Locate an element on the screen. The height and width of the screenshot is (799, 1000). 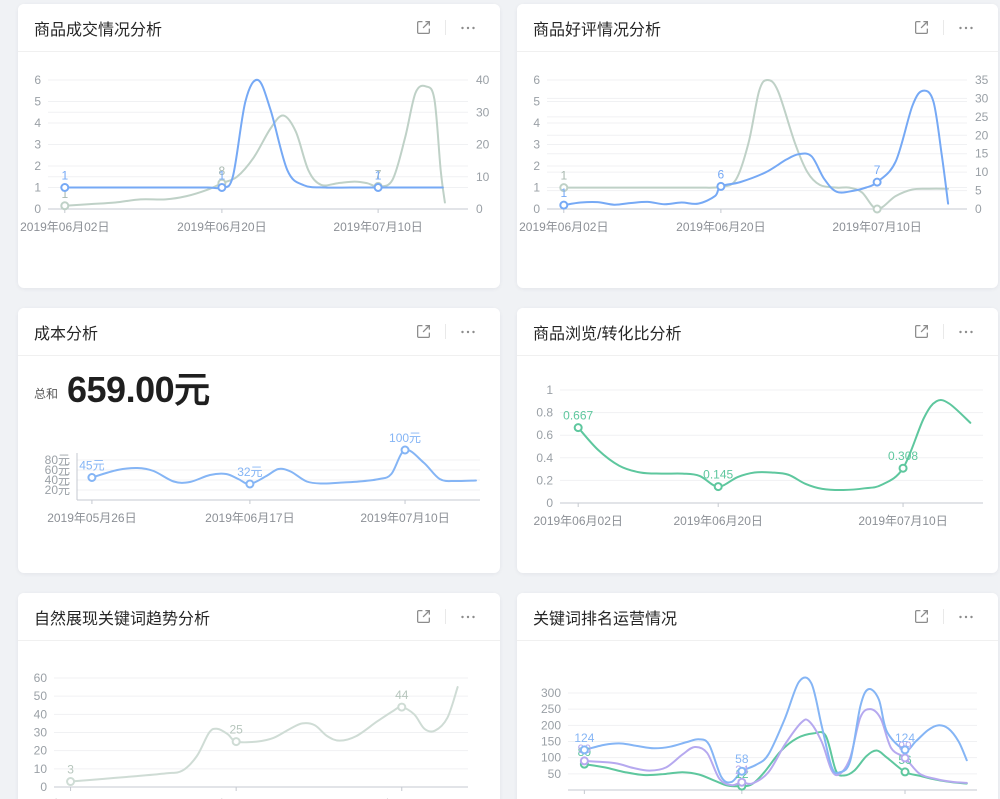
svg-text: 0.6 is located at coordinates (544, 435).